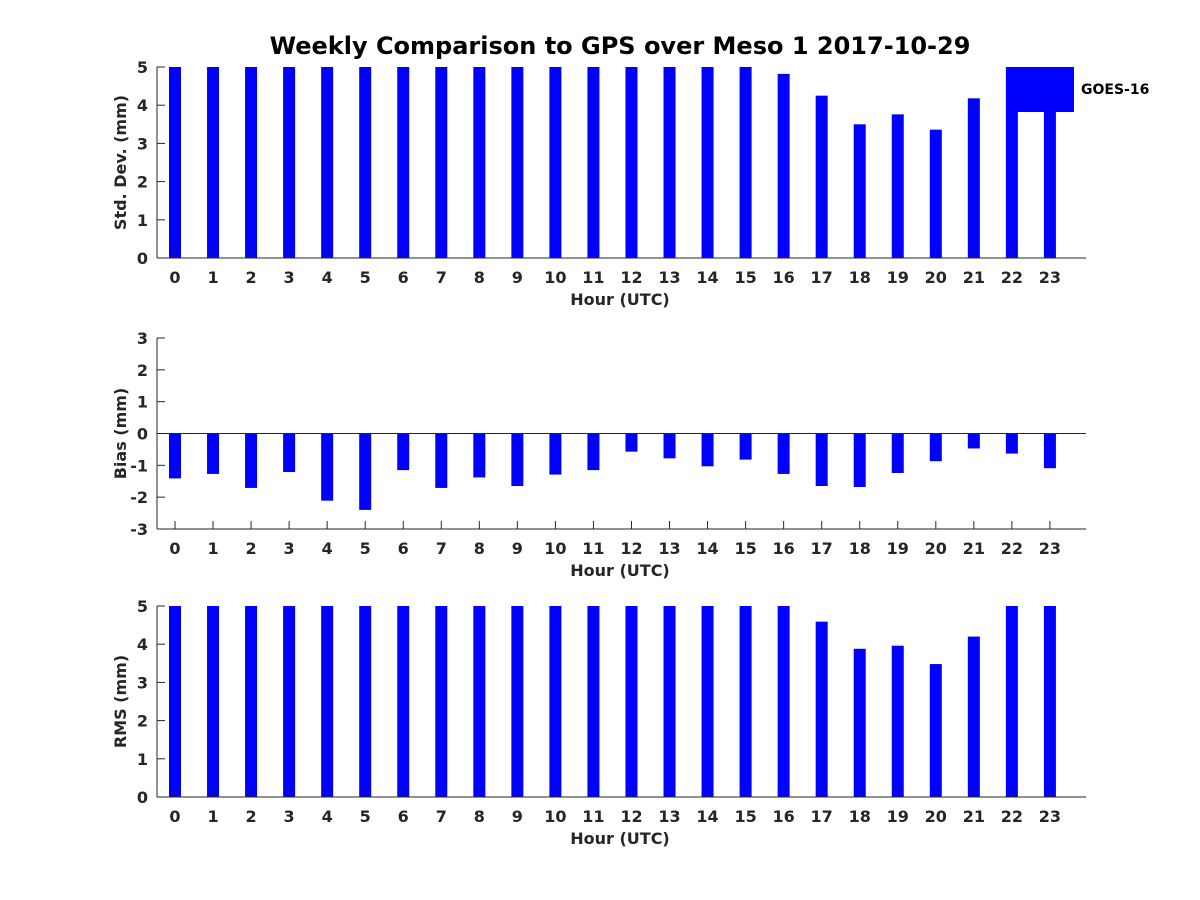  I want to click on x-tick-label: 8, so click(479, 816).